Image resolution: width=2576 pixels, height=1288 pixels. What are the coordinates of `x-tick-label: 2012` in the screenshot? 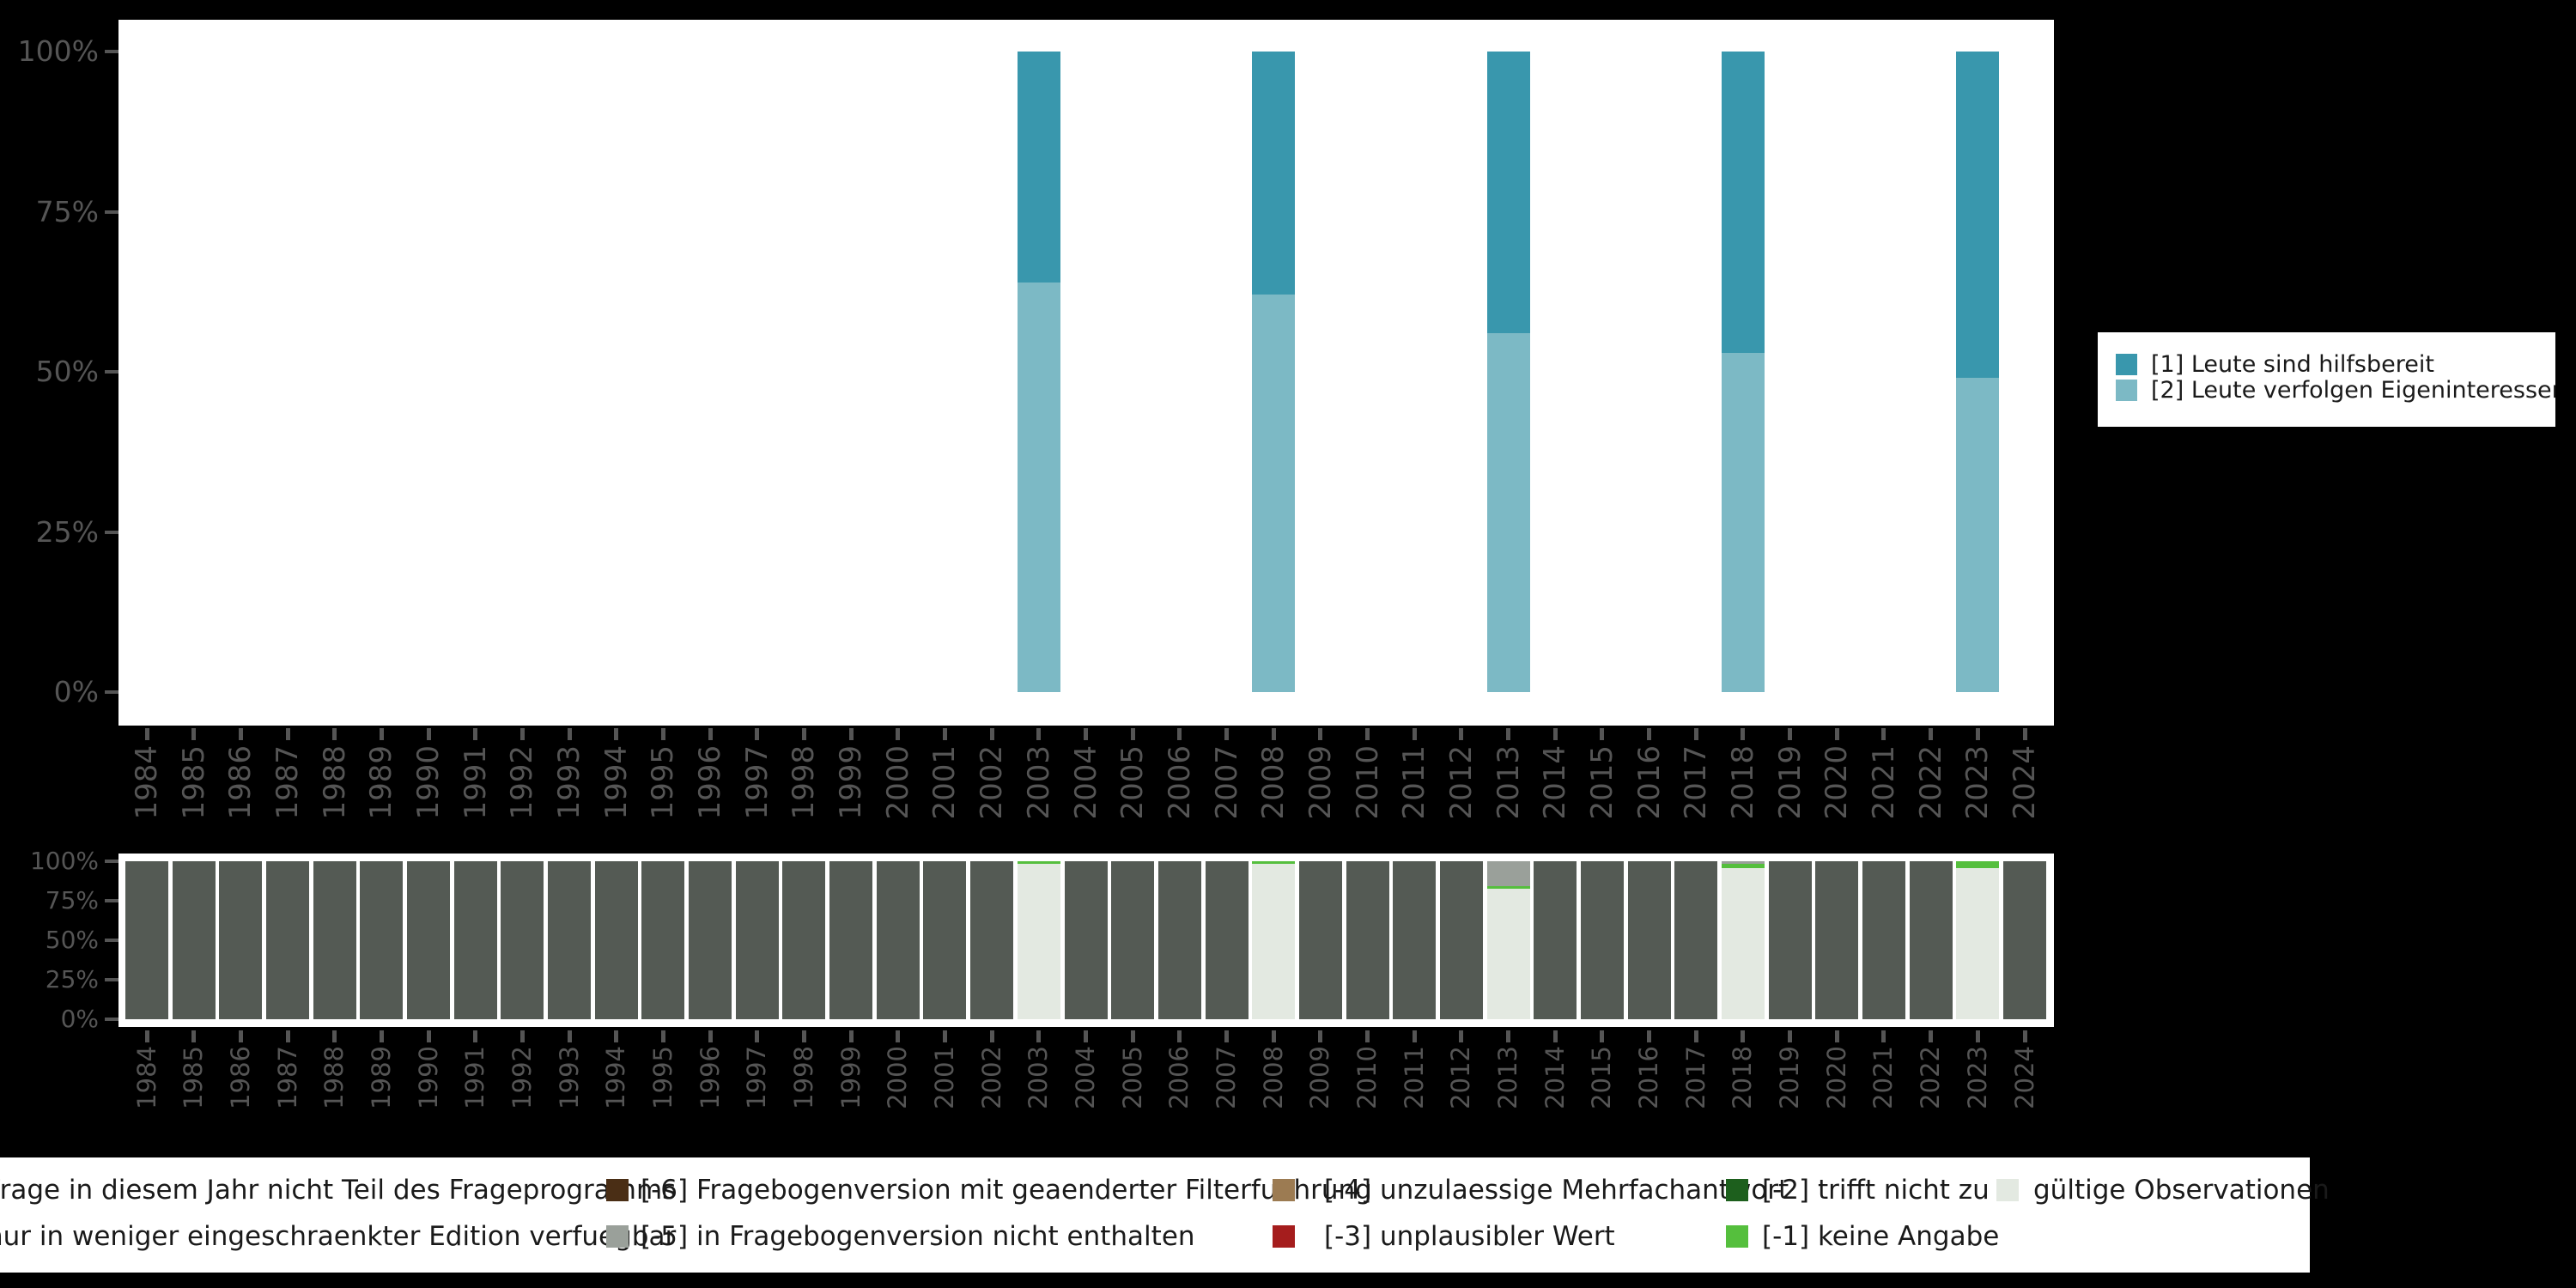 It's located at (1461, 782).